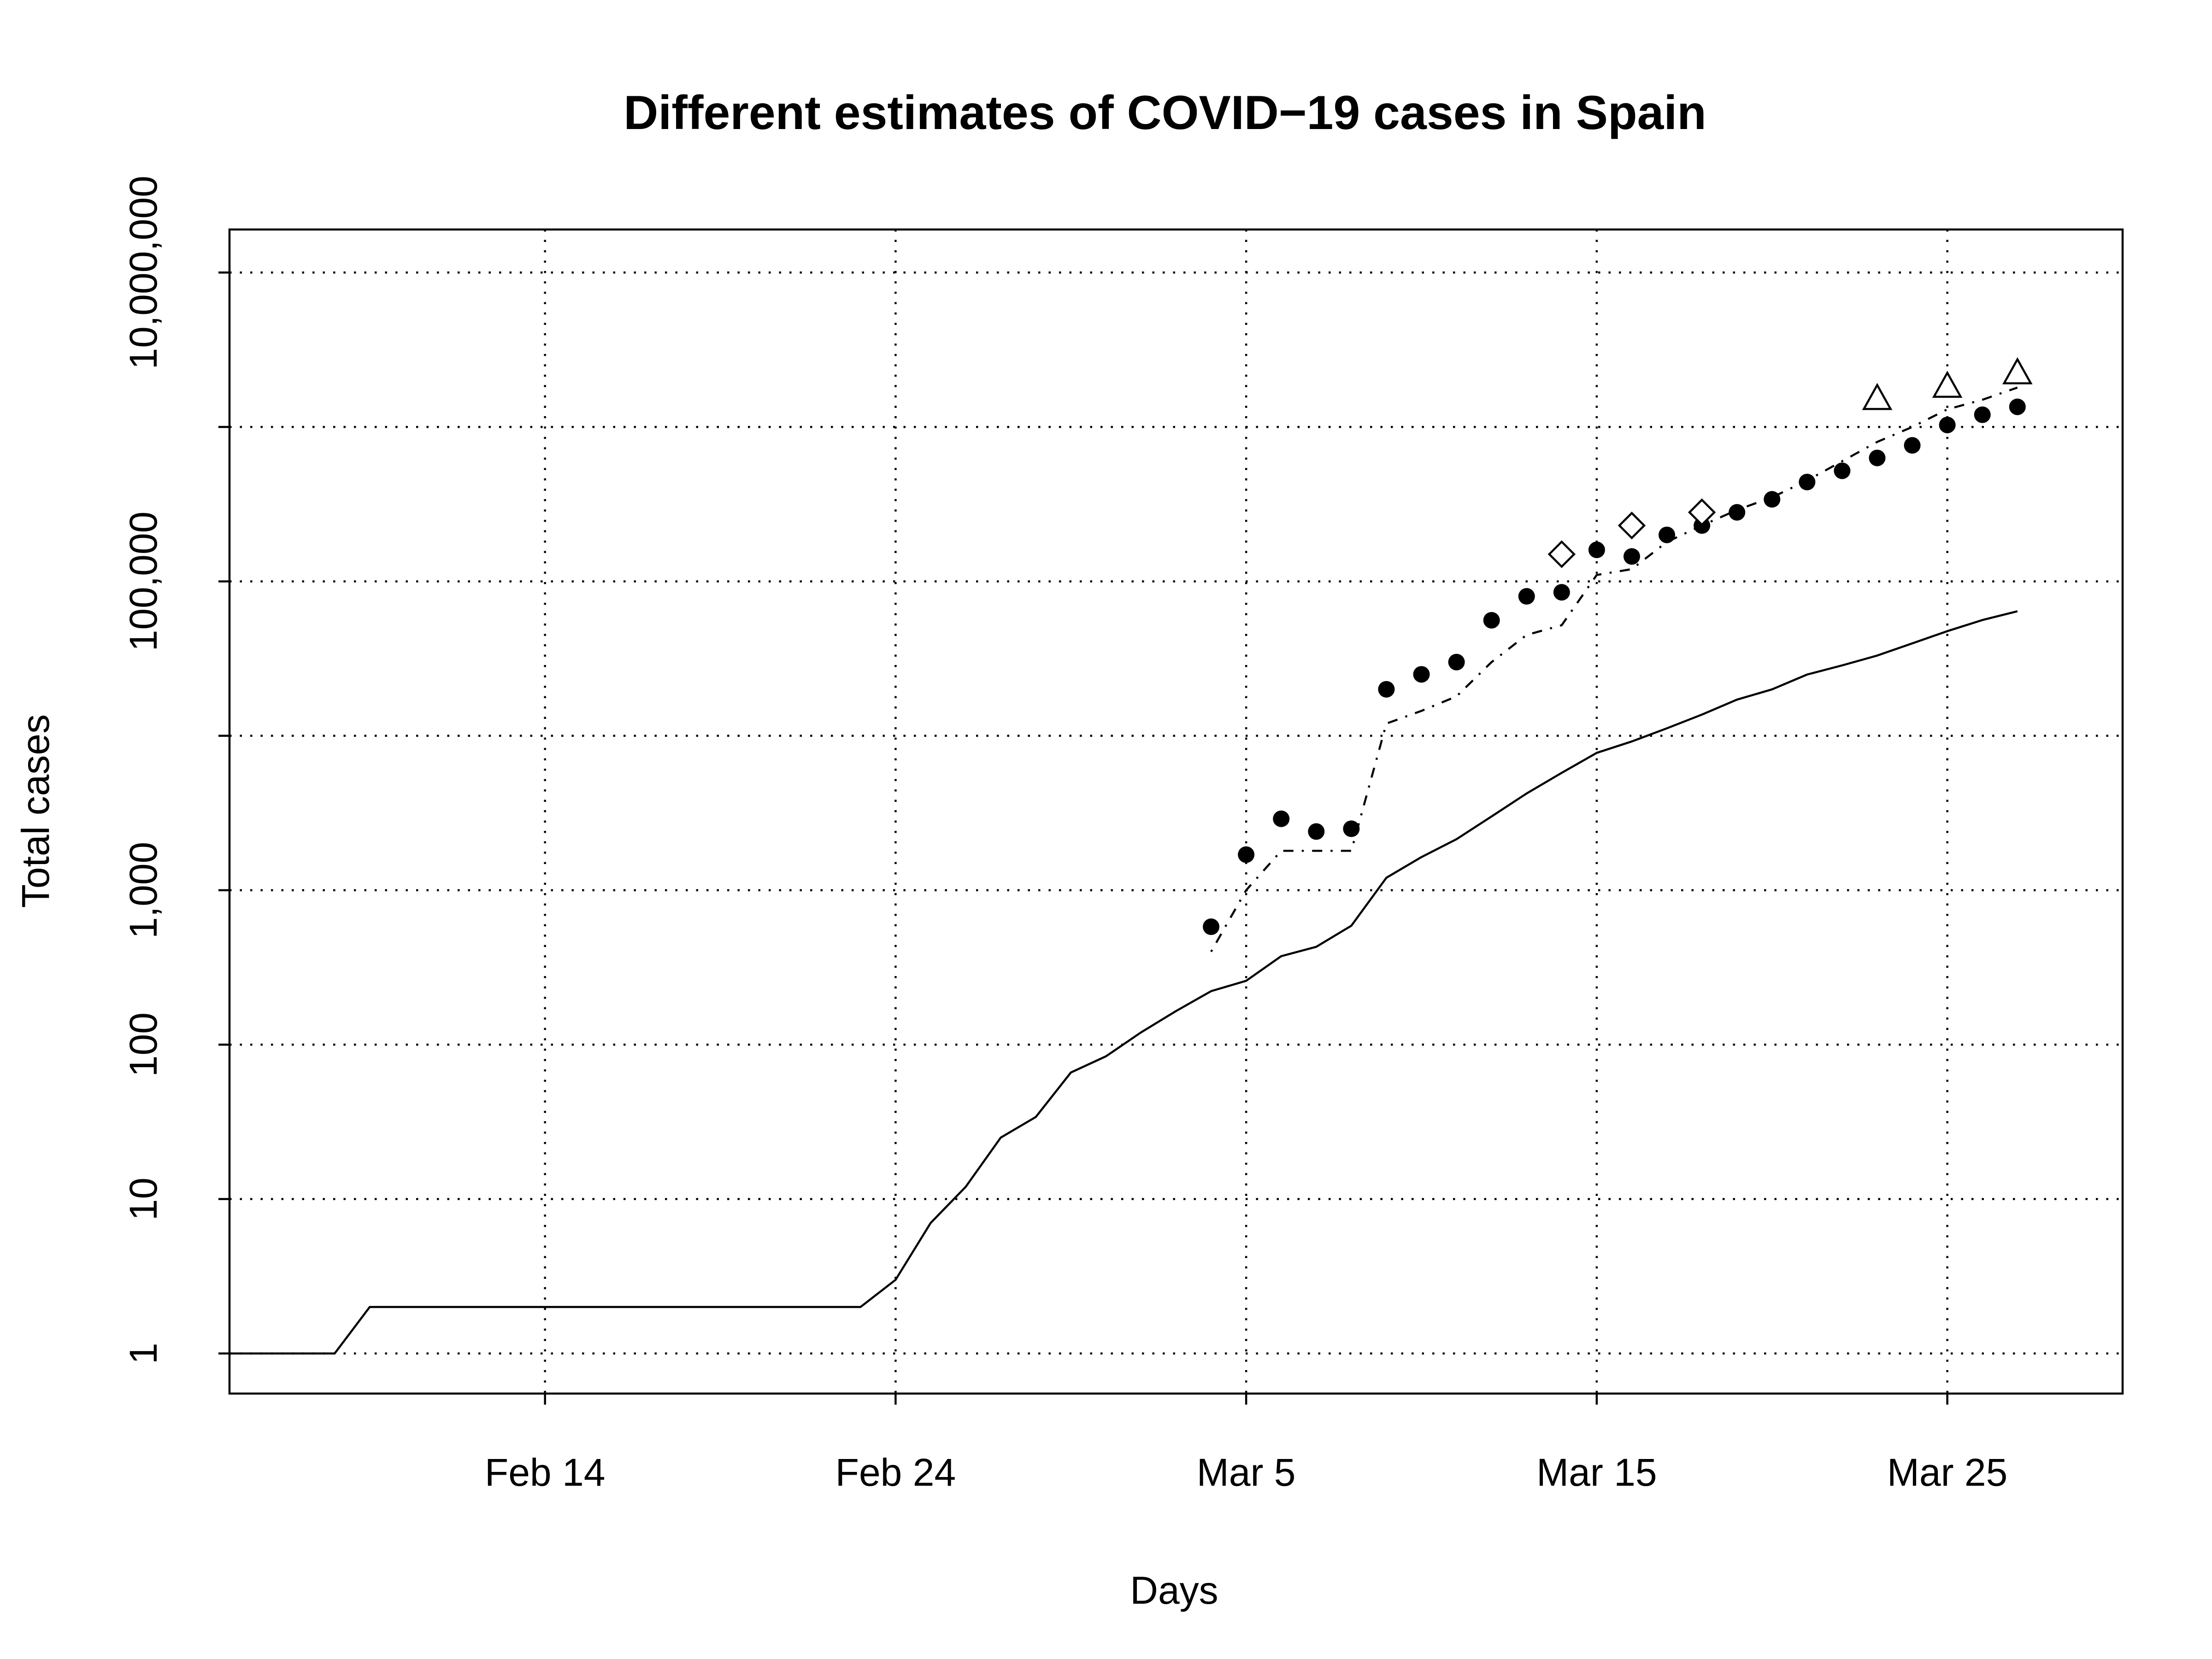 The width and height of the screenshot is (2212, 1659). What do you see at coordinates (895, 1472) in the screenshot?
I see `x-tick-label: Feb 24` at bounding box center [895, 1472].